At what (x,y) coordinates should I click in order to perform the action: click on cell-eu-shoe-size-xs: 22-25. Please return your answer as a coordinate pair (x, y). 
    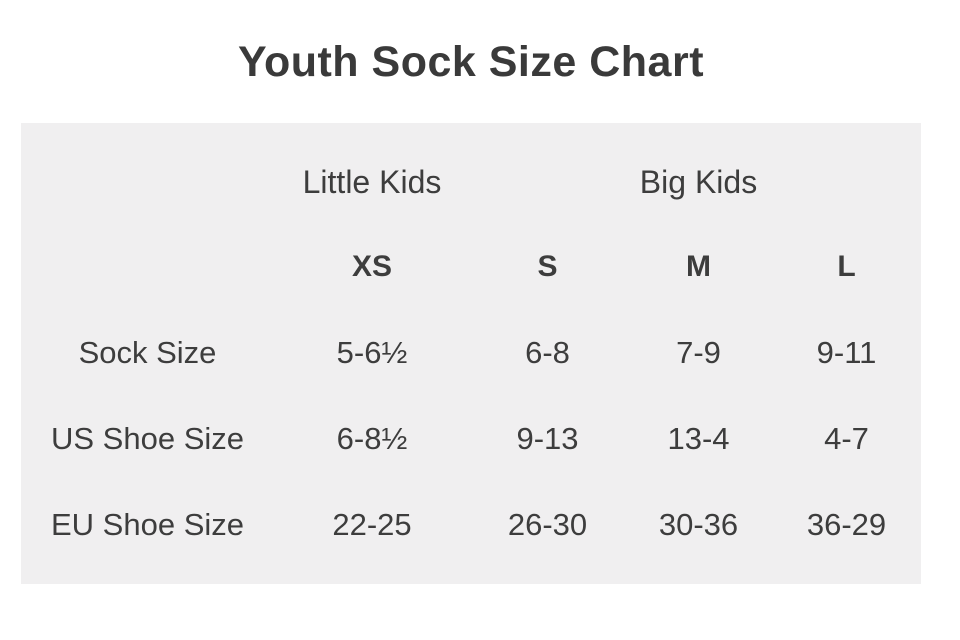
    Looking at the image, I should click on (372, 524).